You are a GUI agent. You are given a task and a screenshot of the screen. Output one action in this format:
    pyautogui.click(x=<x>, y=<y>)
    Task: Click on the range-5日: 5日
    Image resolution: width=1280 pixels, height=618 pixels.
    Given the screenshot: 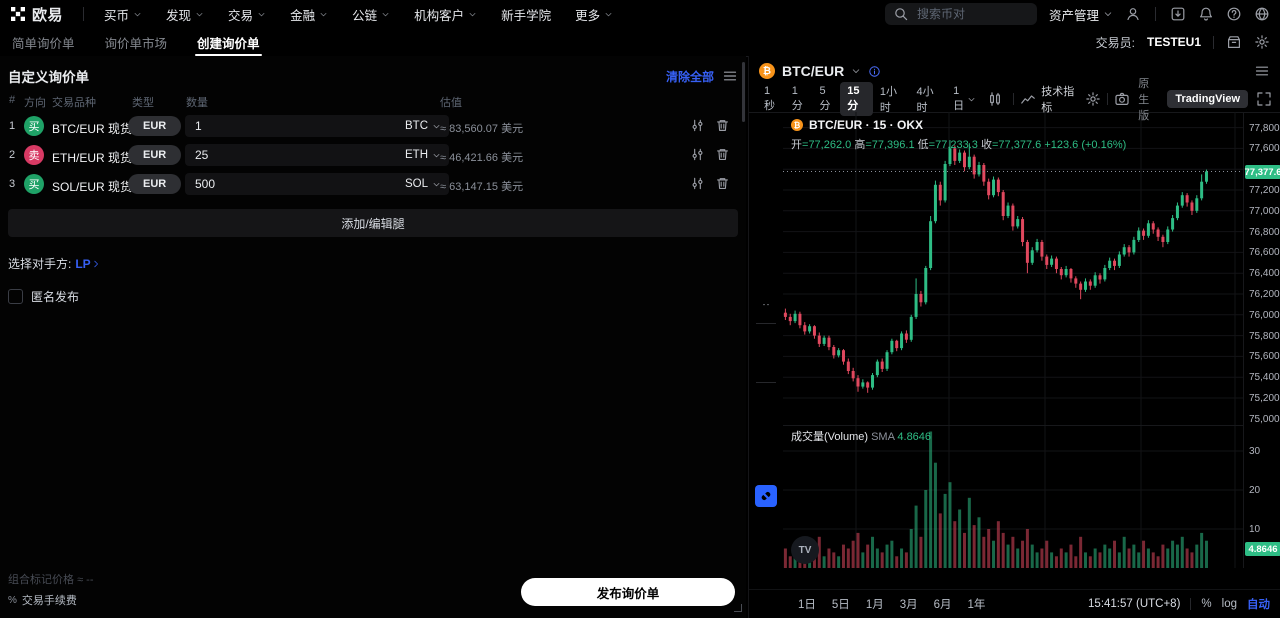 What is the action you would take?
    pyautogui.click(x=840, y=605)
    